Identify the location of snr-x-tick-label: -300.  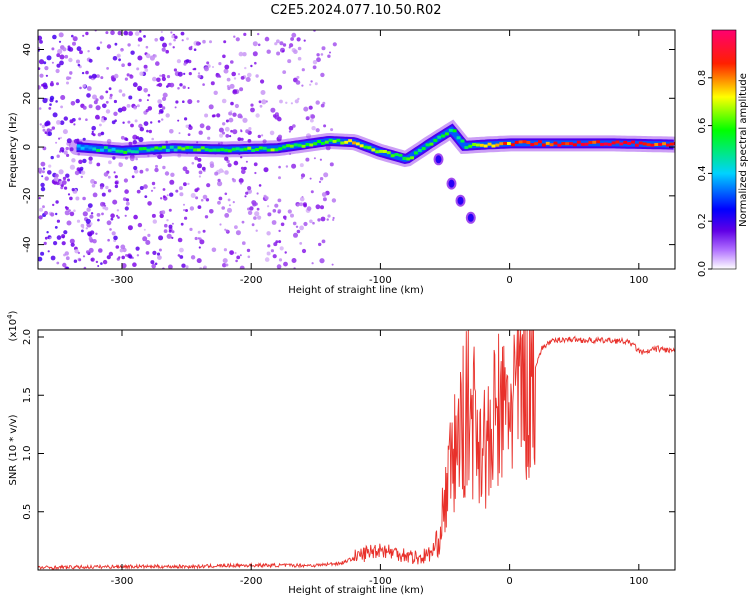
(122, 581).